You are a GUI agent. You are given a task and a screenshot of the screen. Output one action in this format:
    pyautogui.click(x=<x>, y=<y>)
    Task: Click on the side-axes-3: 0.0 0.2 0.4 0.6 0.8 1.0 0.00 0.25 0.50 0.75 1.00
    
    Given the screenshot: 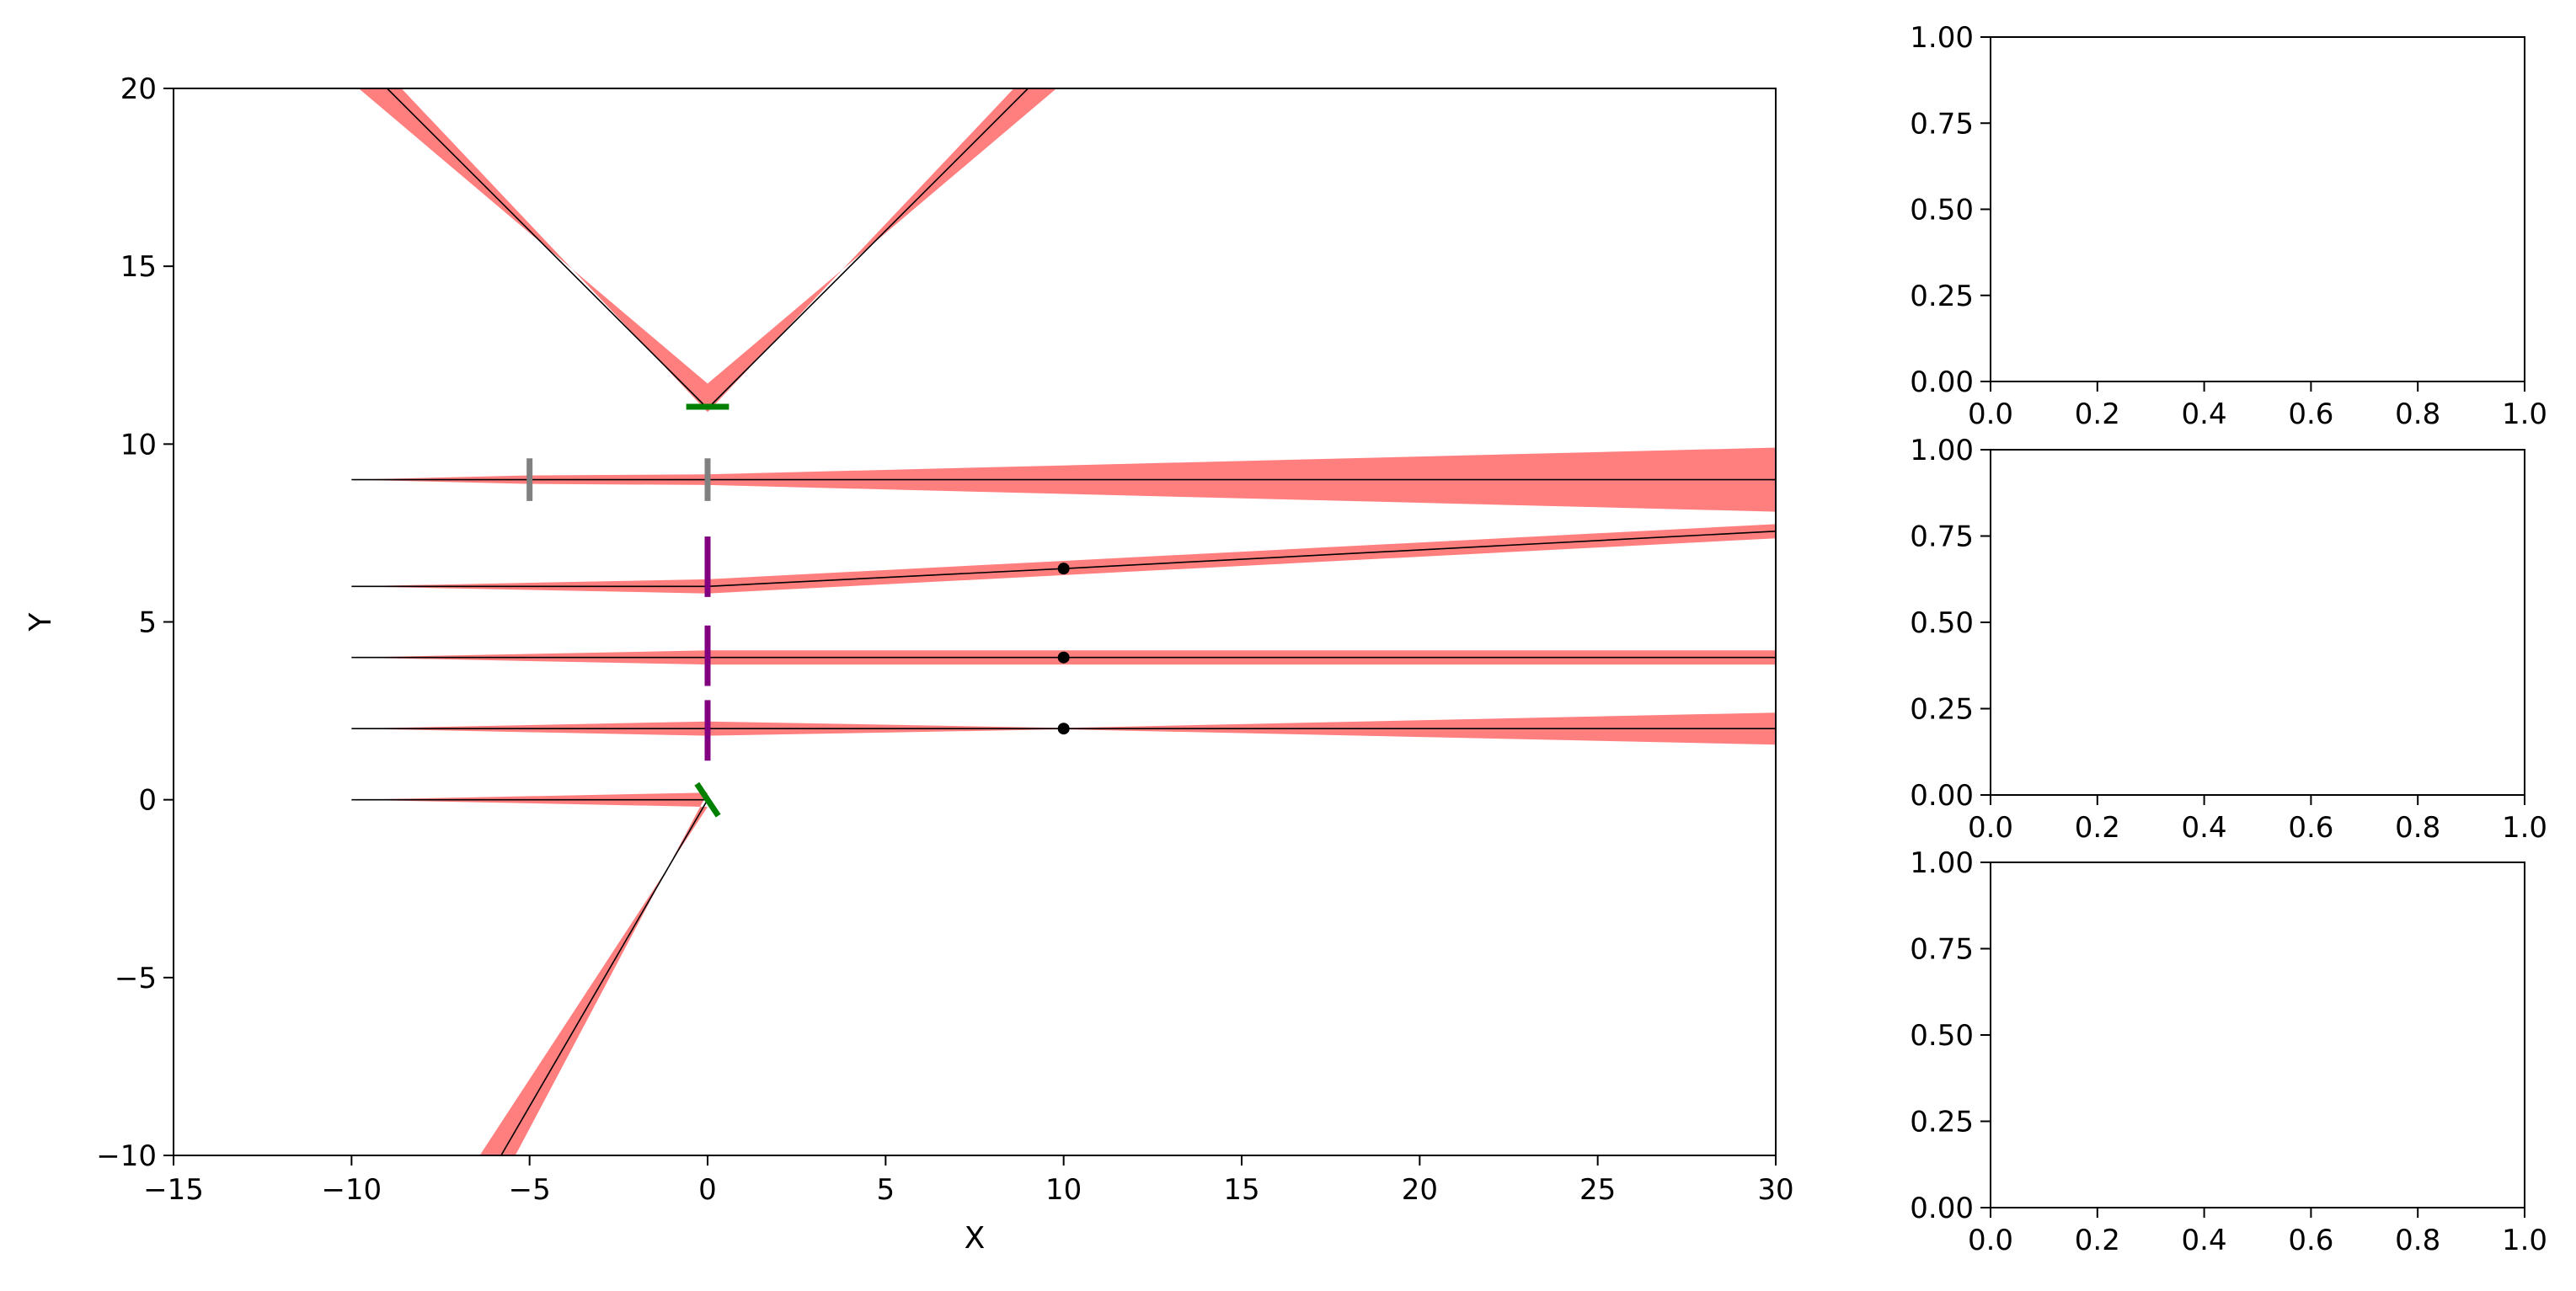 What is the action you would take?
    pyautogui.click(x=2228, y=1051)
    